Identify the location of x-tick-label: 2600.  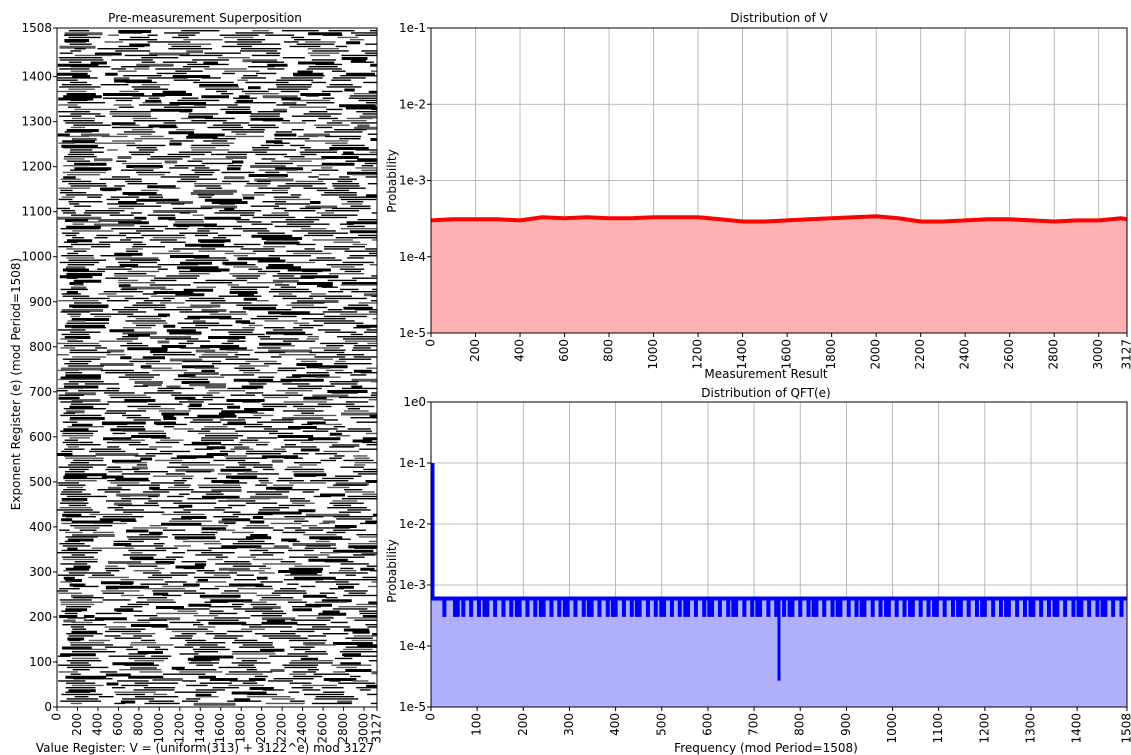
(323, 728).